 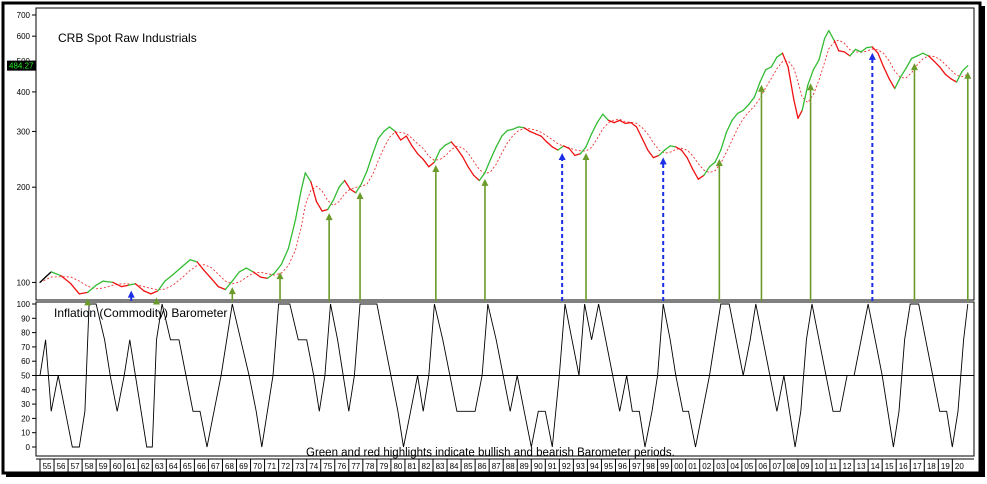 What do you see at coordinates (215, 466) in the screenshot?
I see `x-tick-label: 67` at bounding box center [215, 466].